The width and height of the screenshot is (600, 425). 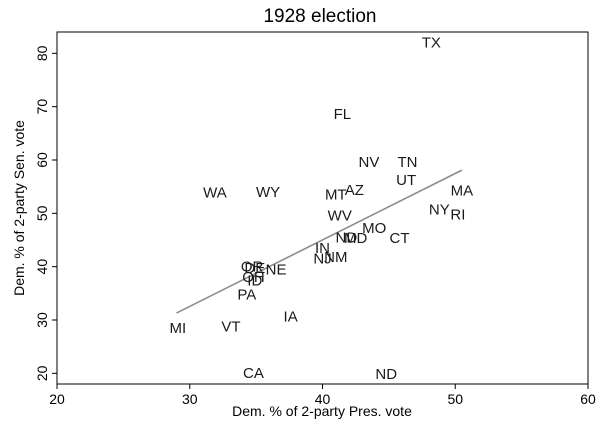 I want to click on data-point-tx: TX, so click(x=431, y=43).